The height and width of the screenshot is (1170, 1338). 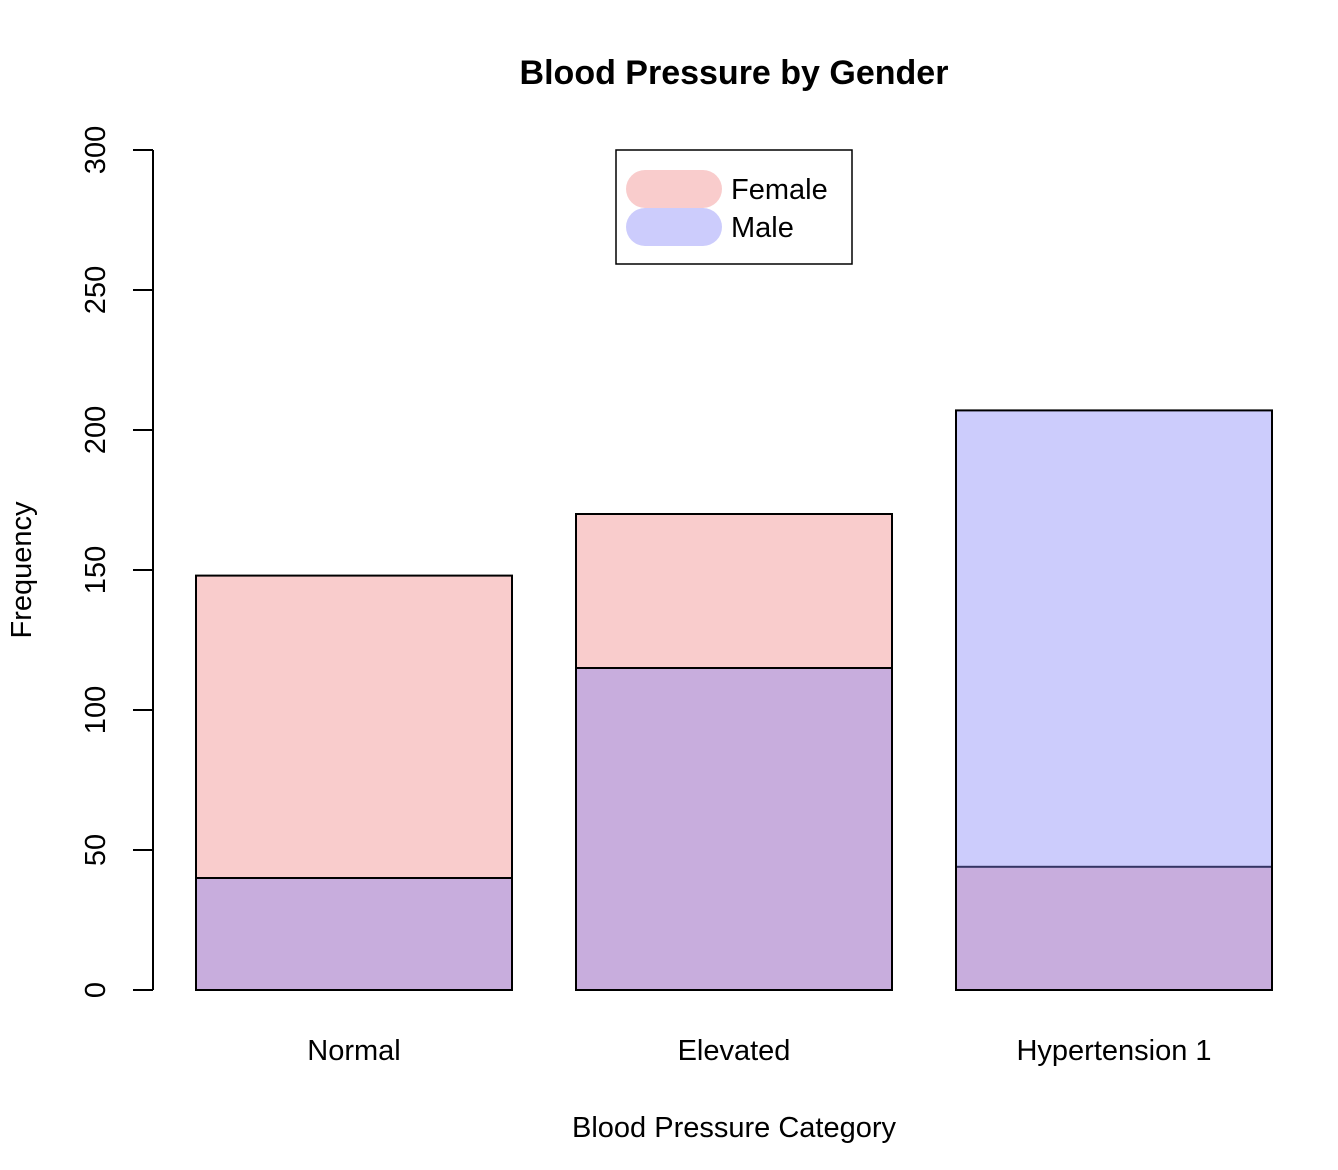 What do you see at coordinates (734, 829) in the screenshot?
I see `bar-male-elevated` at bounding box center [734, 829].